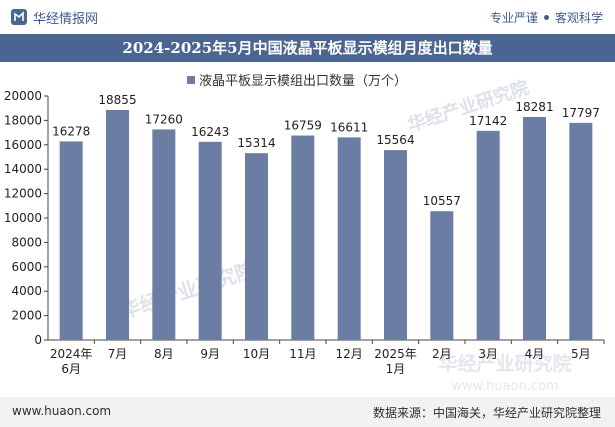 Image resolution: width=615 pixels, height=427 pixels. What do you see at coordinates (442, 201) in the screenshot?
I see `data-label: 10557` at bounding box center [442, 201].